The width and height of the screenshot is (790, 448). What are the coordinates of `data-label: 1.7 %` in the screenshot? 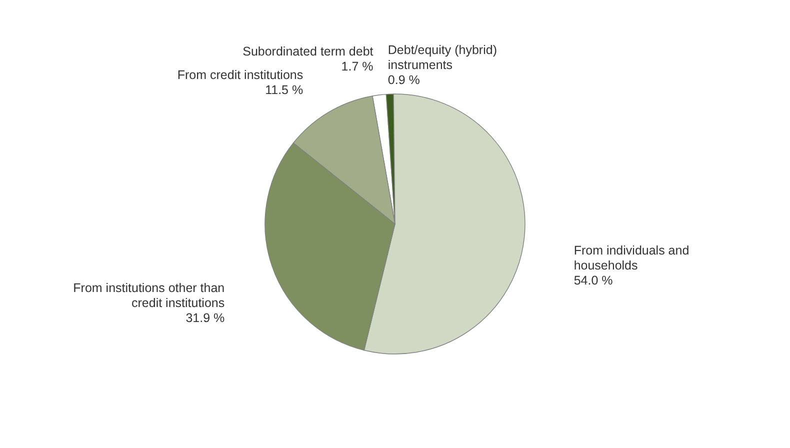 It's located at (357, 66).